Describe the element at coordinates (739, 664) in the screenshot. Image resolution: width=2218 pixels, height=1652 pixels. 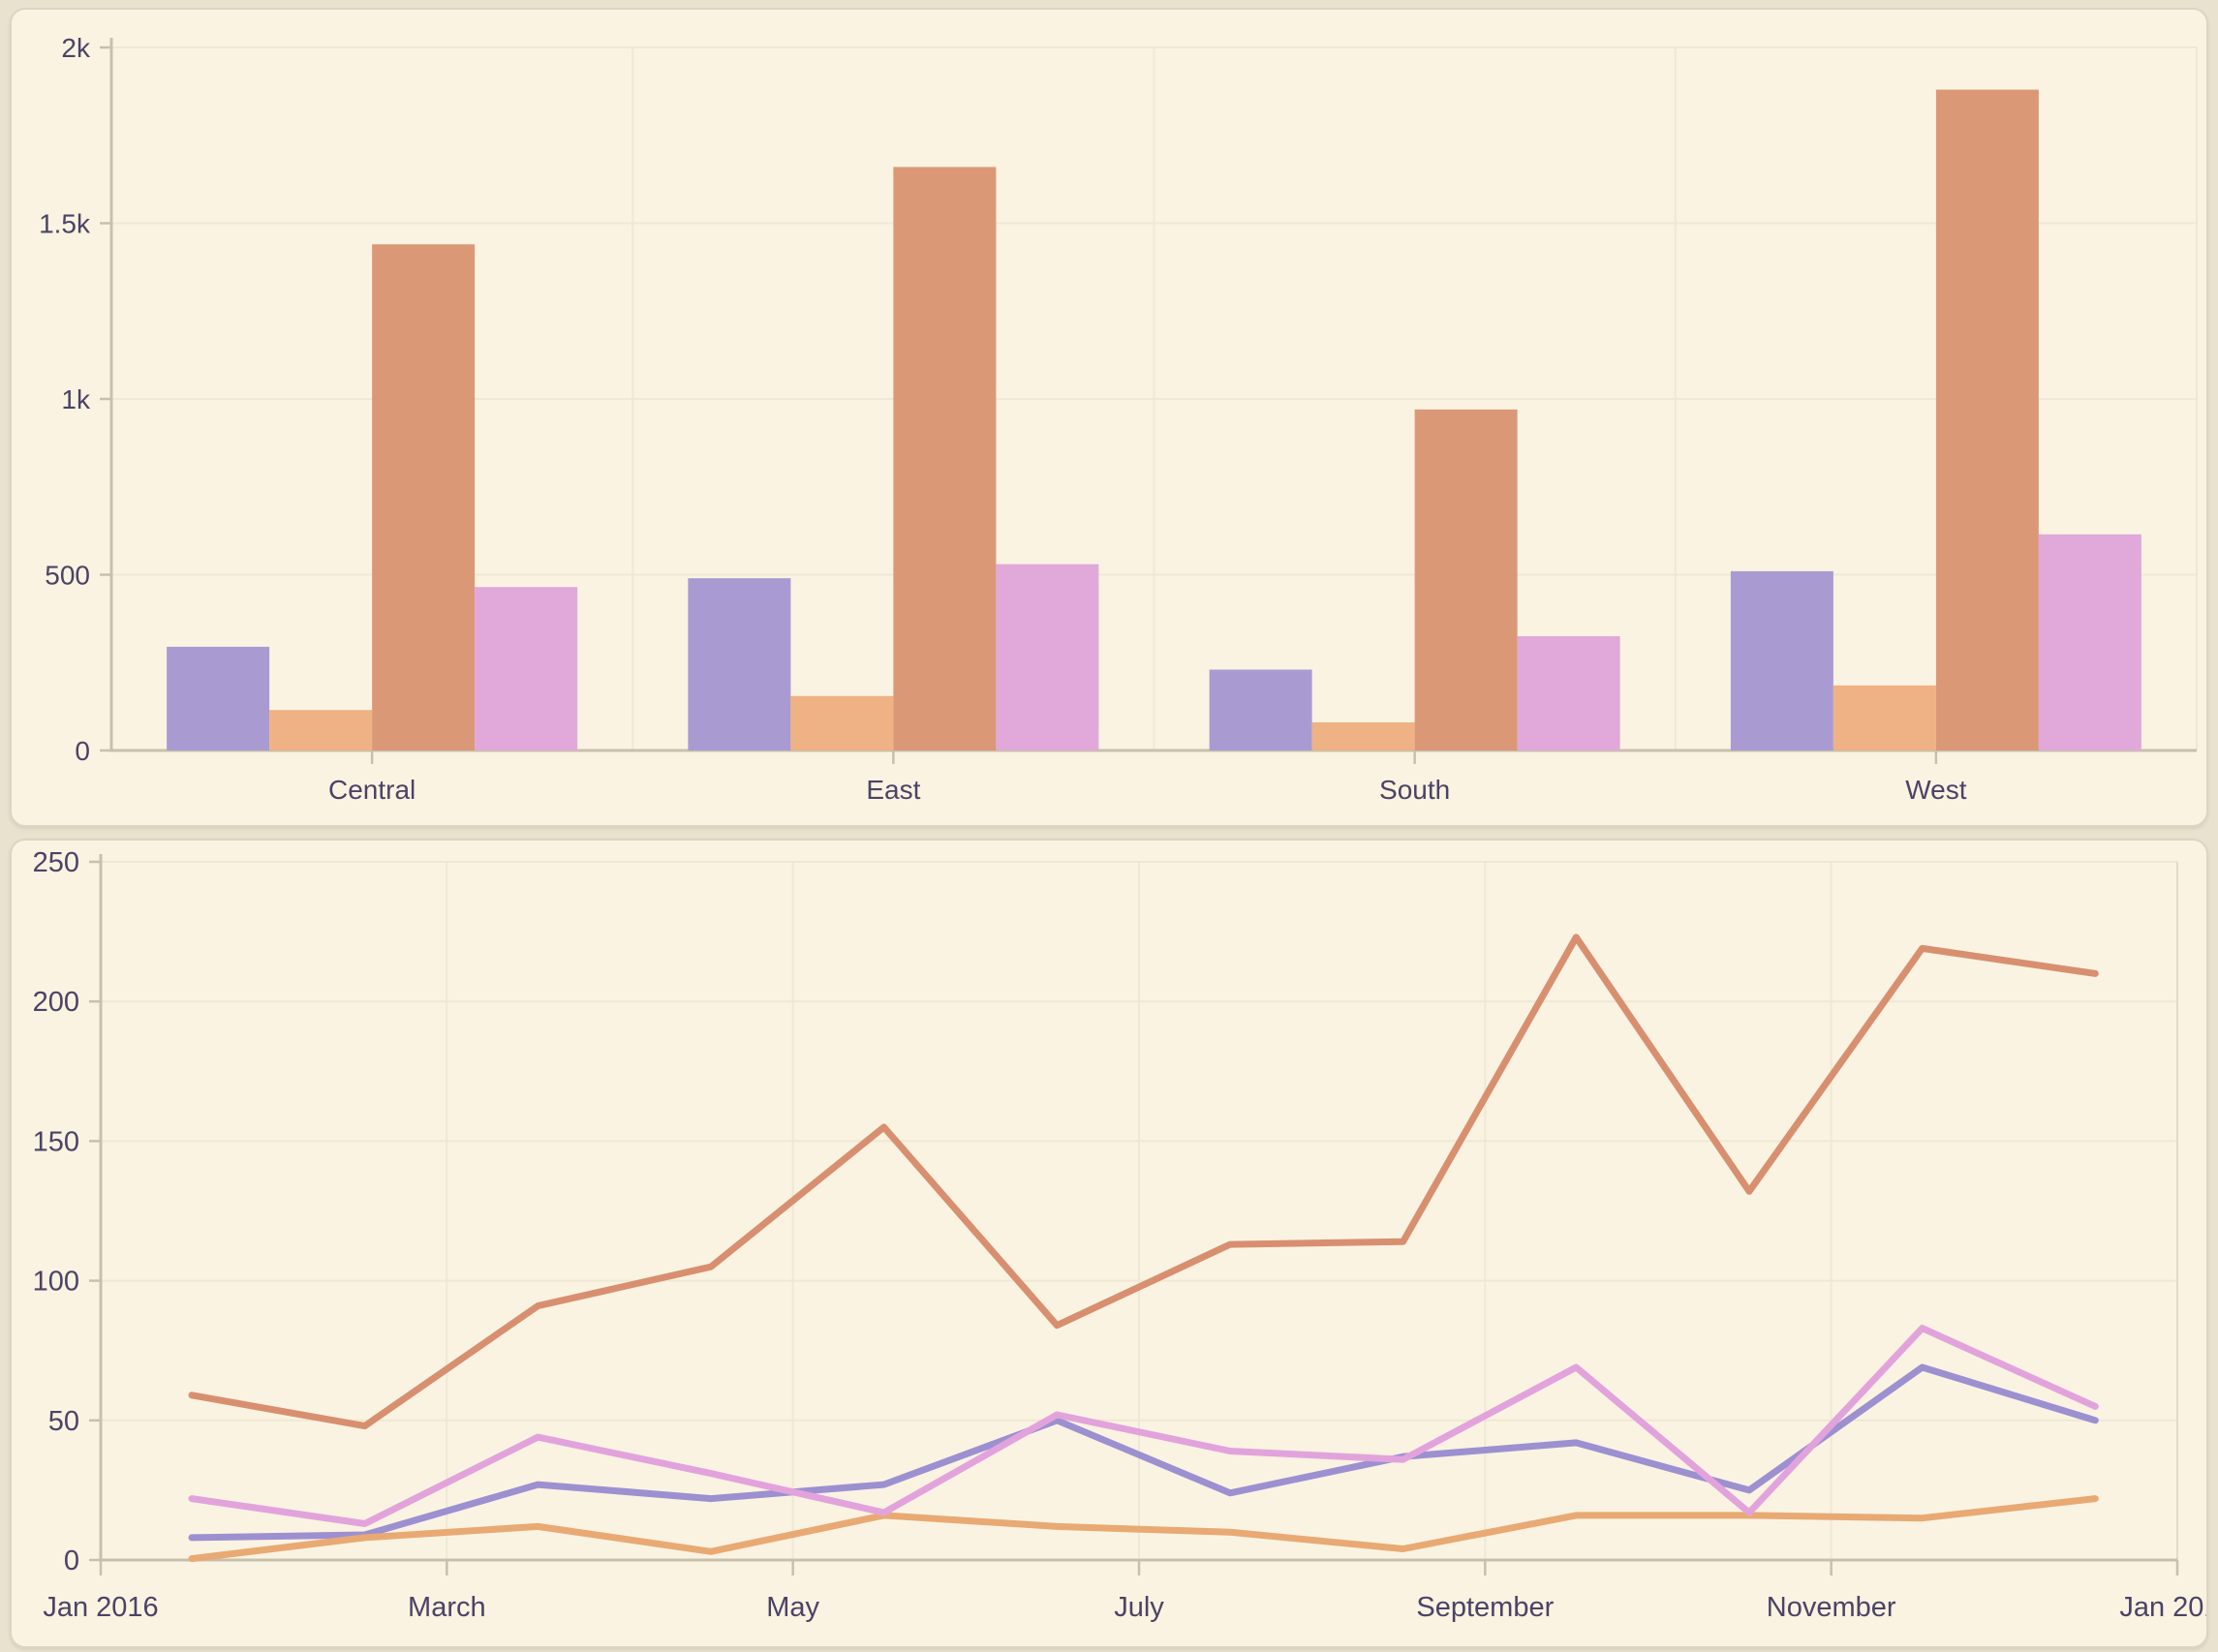
I see `bar-east-purple` at that location.